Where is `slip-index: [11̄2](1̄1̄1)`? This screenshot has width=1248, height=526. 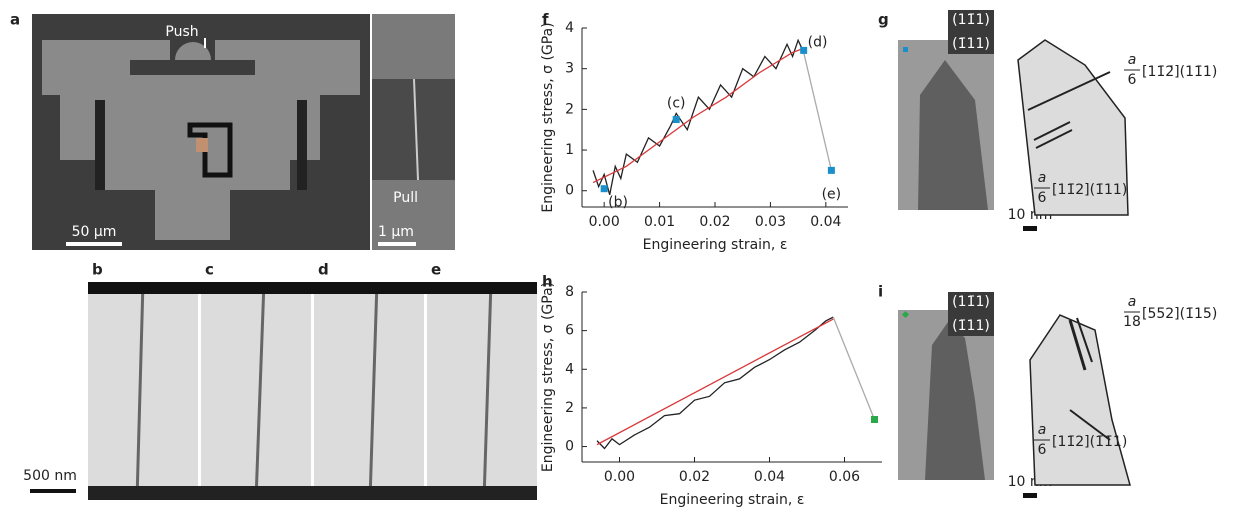
slip-index: [11̄2](1̄1̄1) is located at coordinates (1089, 442).